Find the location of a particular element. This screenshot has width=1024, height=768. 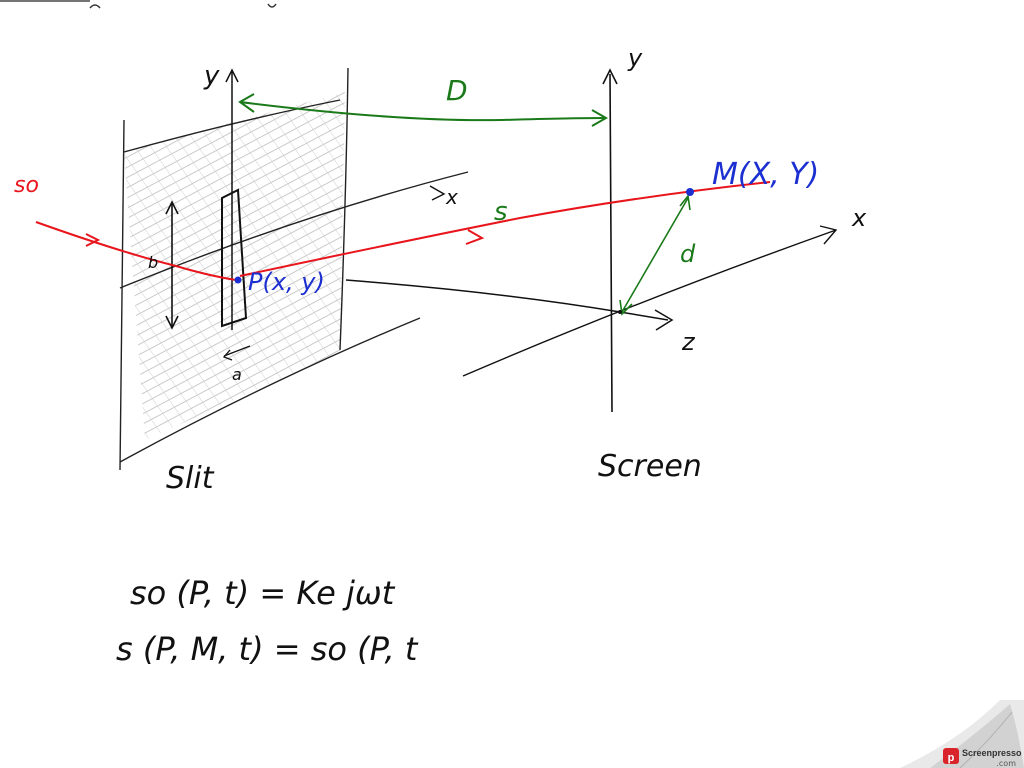

z-axis is located at coordinates (509, 305).